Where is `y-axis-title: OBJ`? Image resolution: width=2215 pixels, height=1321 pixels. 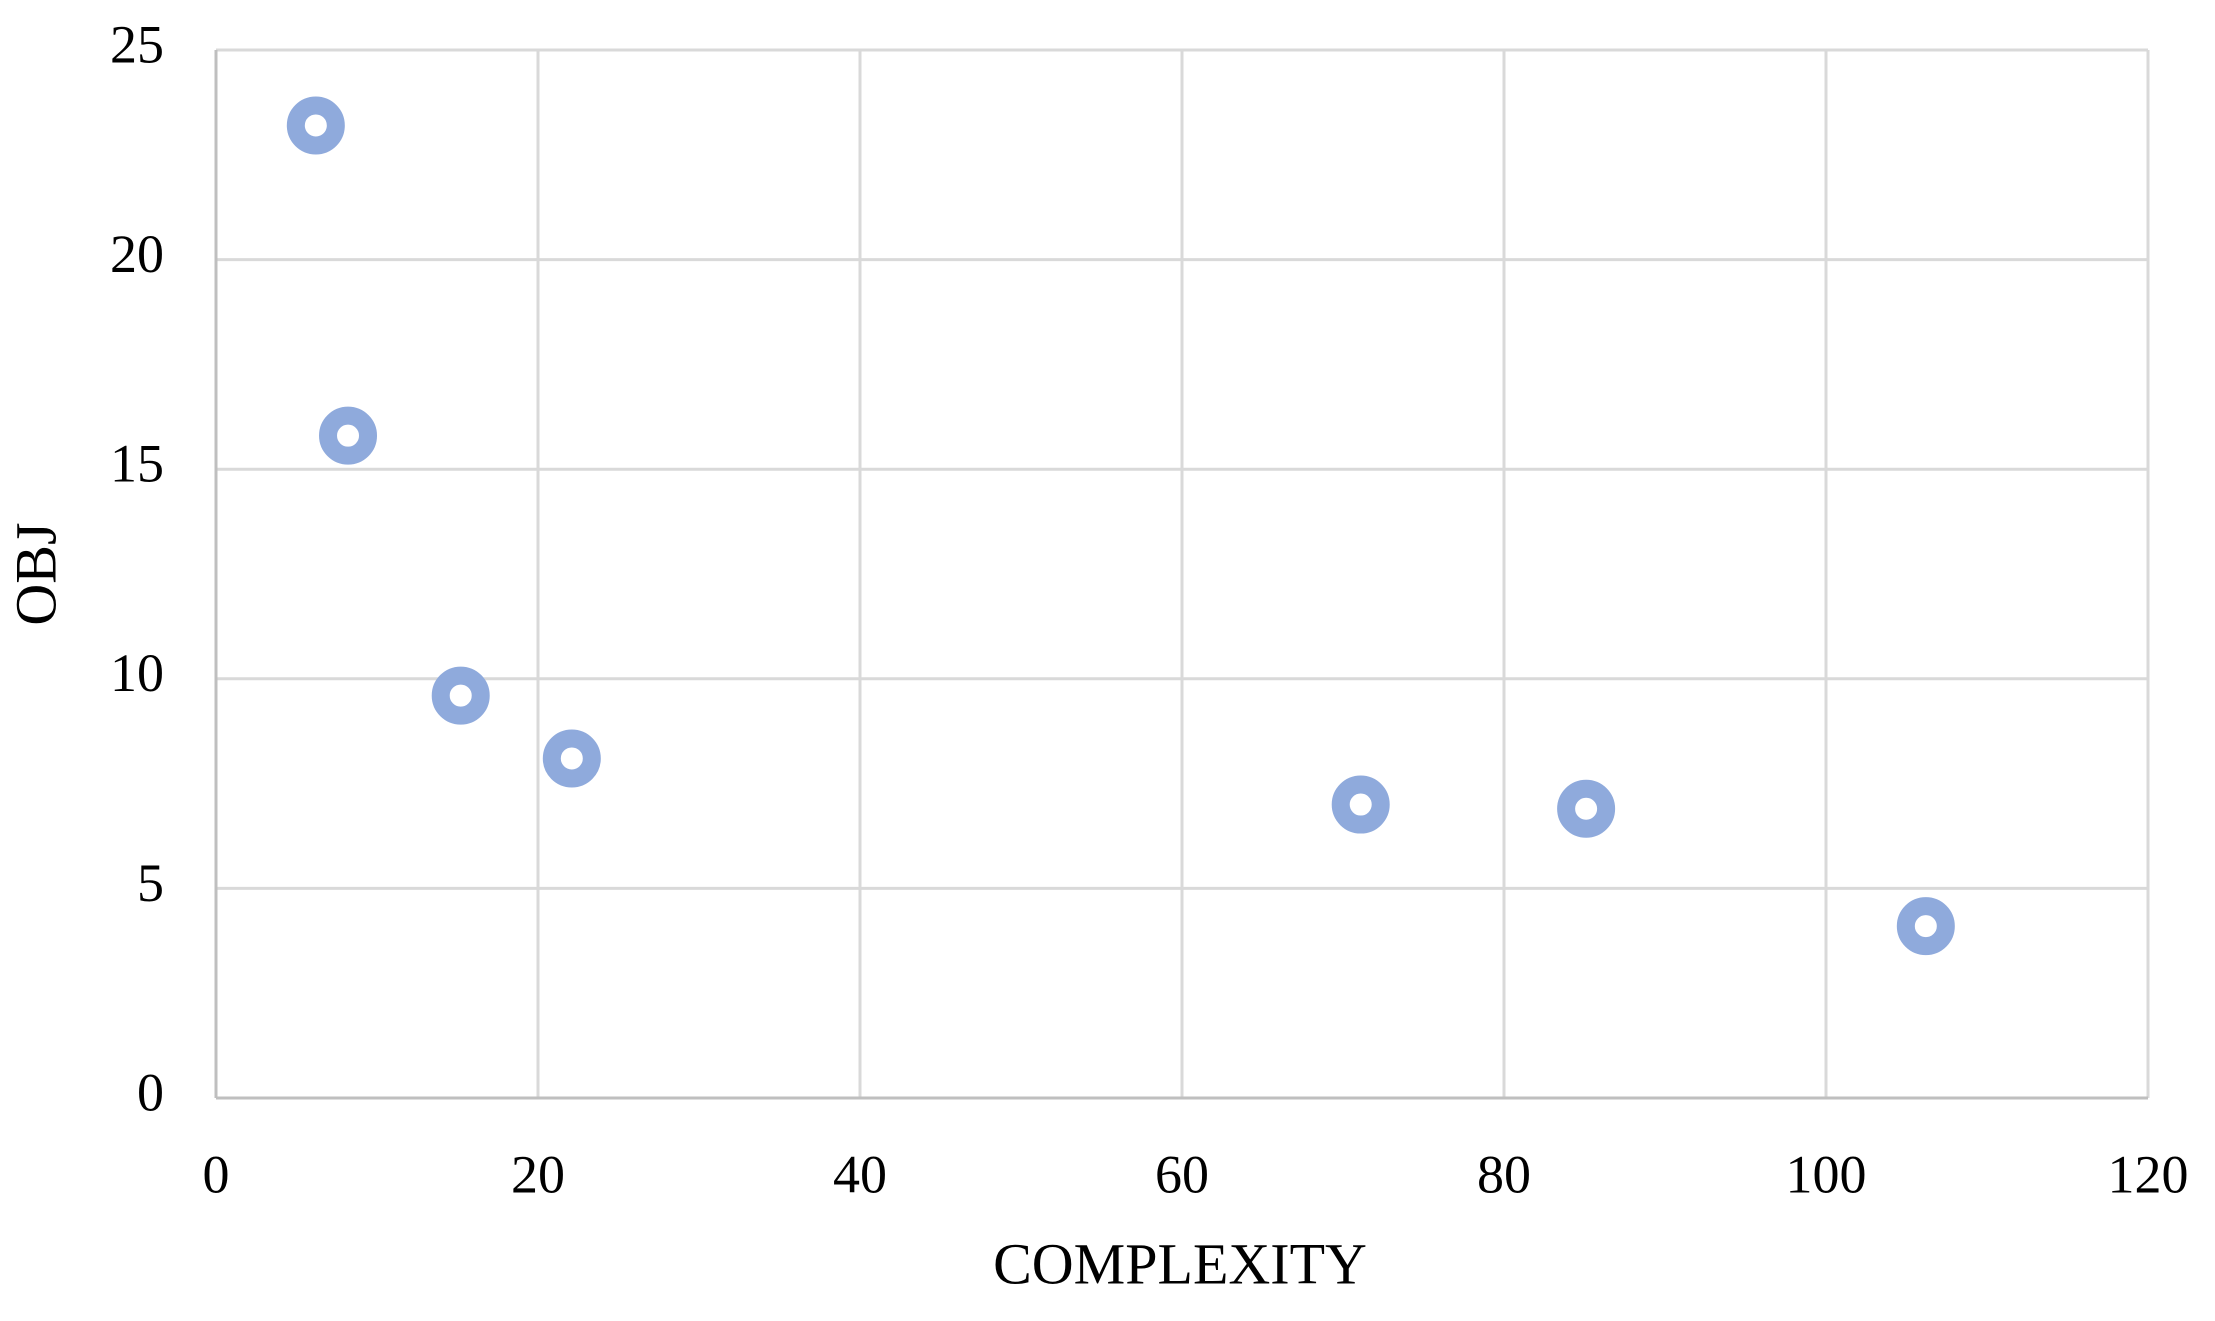 y-axis-title: OBJ is located at coordinates (35, 573).